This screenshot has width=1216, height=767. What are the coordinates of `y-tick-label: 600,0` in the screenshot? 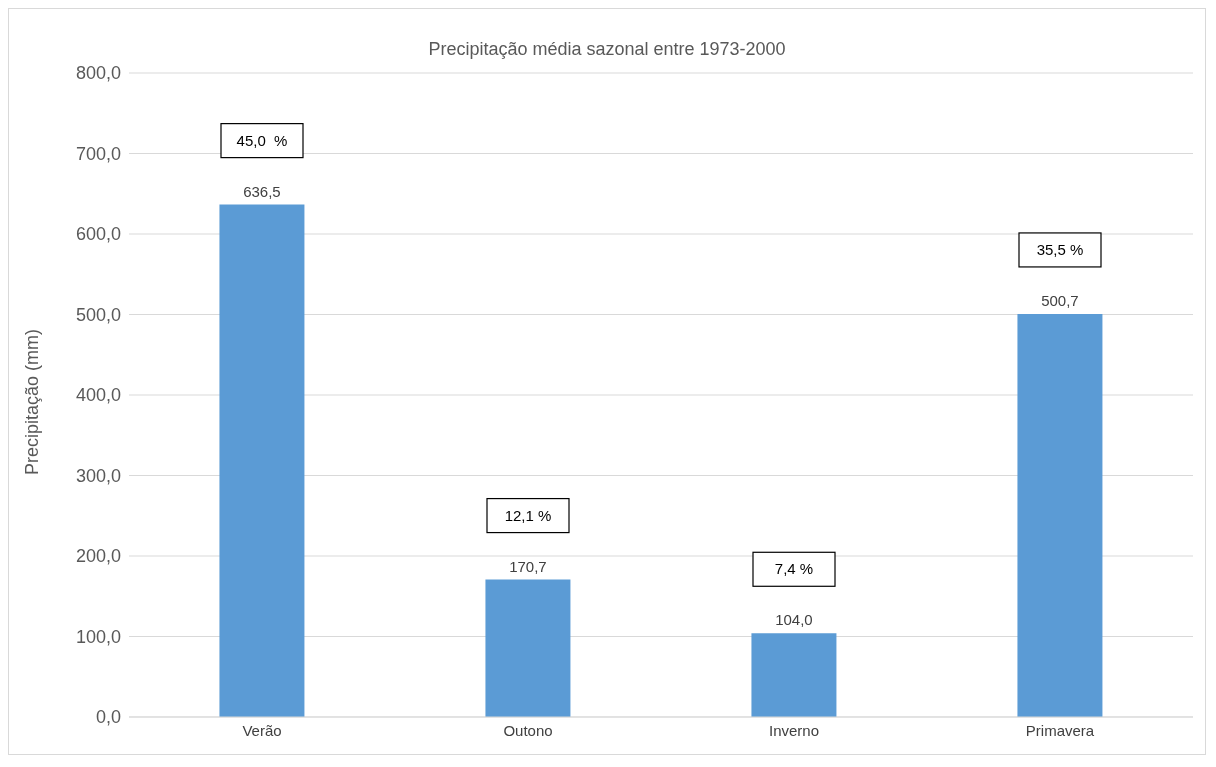 It's located at (98, 234).